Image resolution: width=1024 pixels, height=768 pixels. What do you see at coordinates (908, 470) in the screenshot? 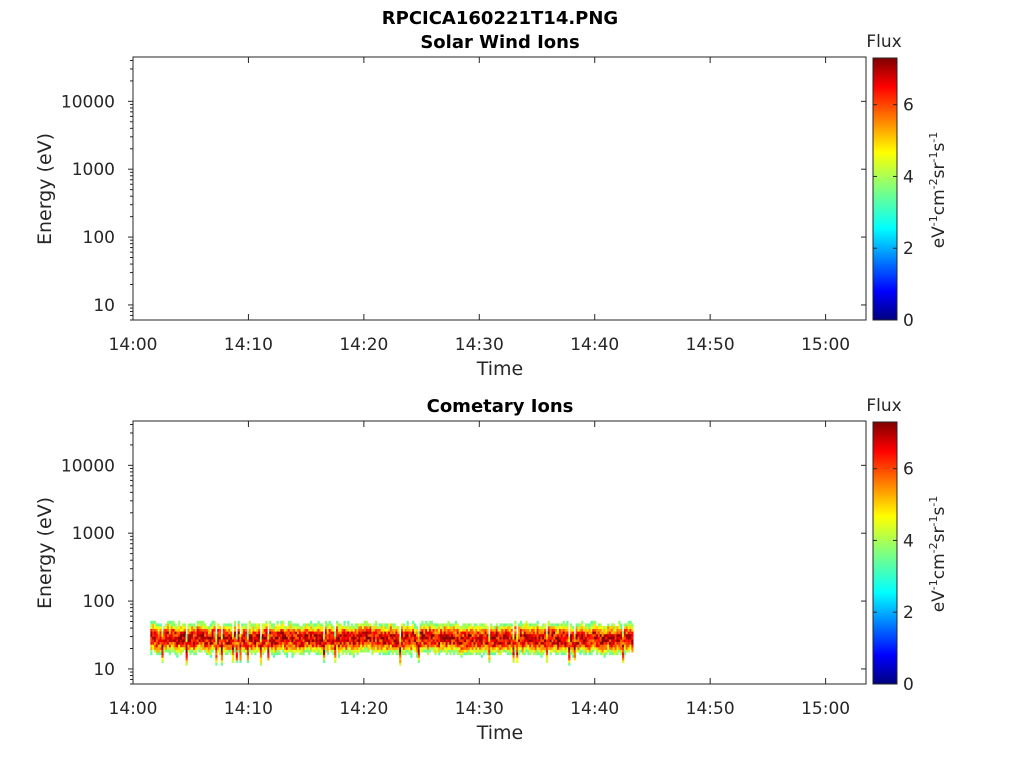
I see `colorbar-tick-label: 6` at bounding box center [908, 470].